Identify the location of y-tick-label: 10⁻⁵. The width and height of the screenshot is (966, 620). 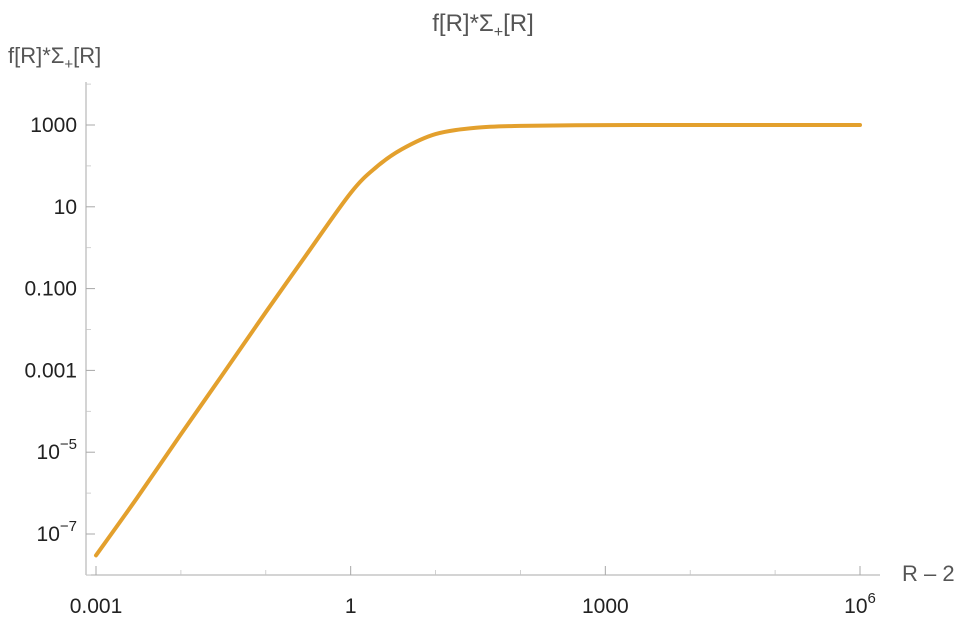
(57, 450).